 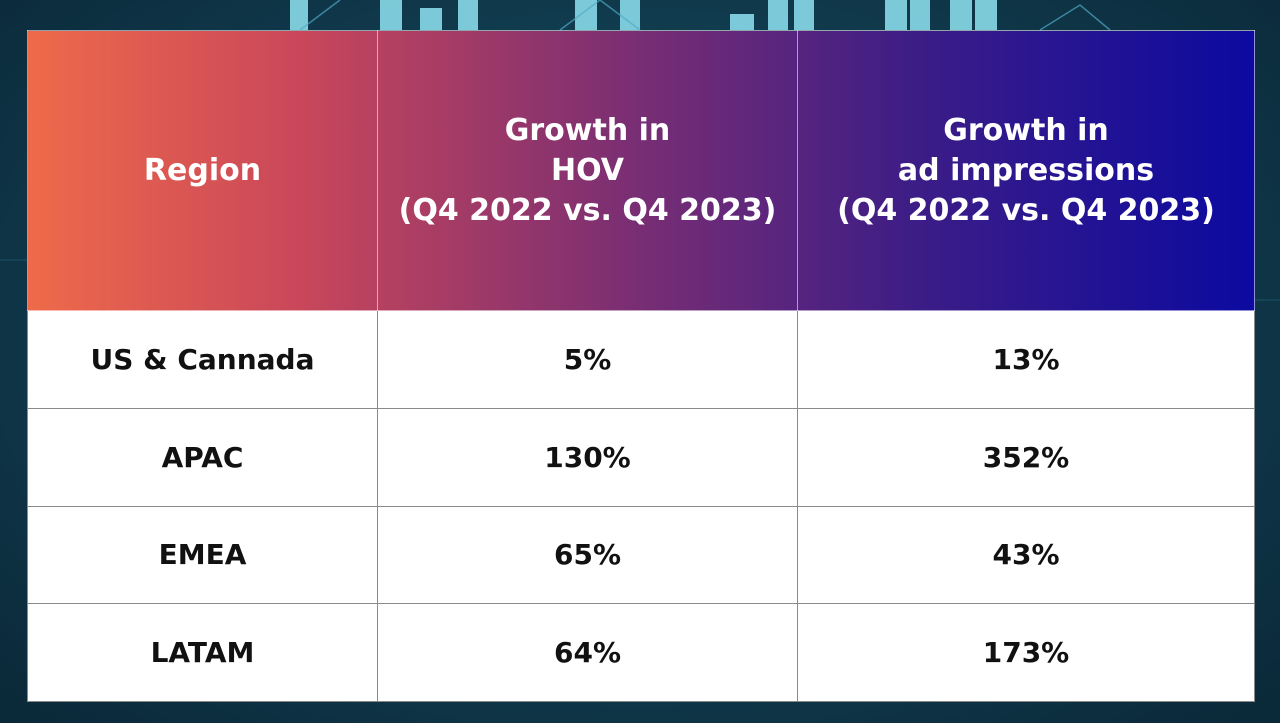 I want to click on column-header-region: Region, so click(x=202, y=170).